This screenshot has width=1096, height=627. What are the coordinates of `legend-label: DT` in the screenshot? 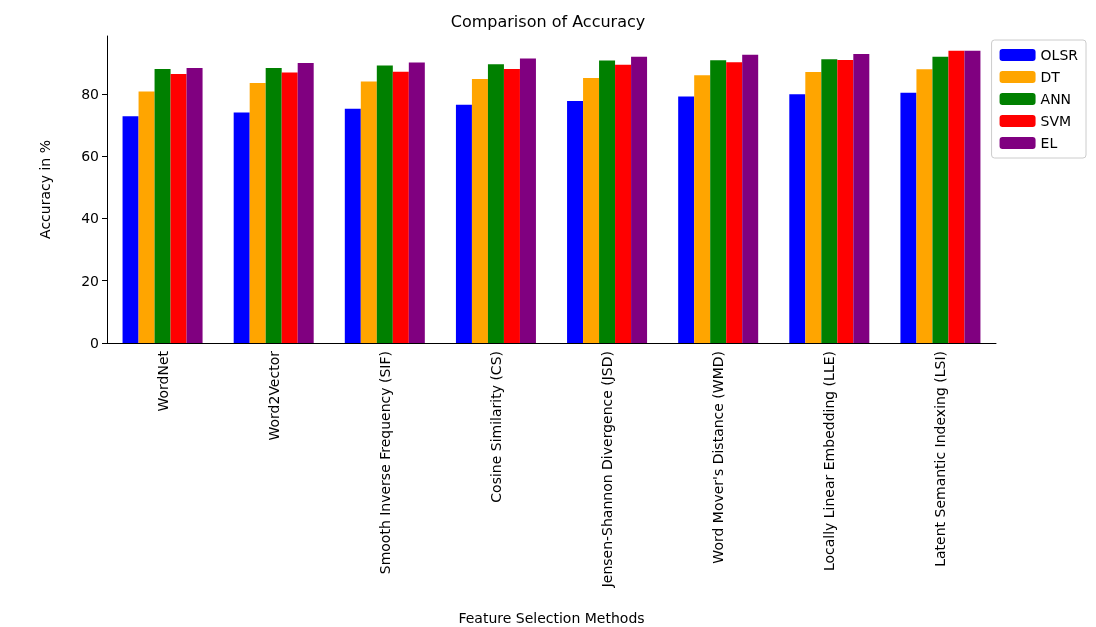 It's located at (1050, 77).